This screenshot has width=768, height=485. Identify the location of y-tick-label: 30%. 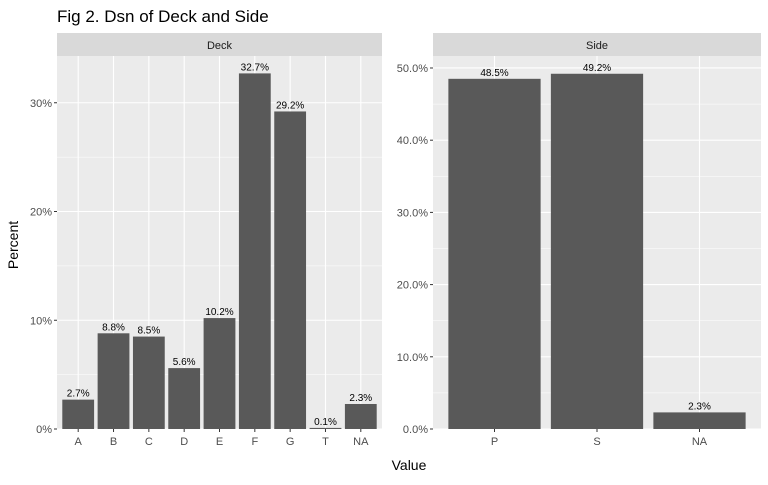
(41, 104).